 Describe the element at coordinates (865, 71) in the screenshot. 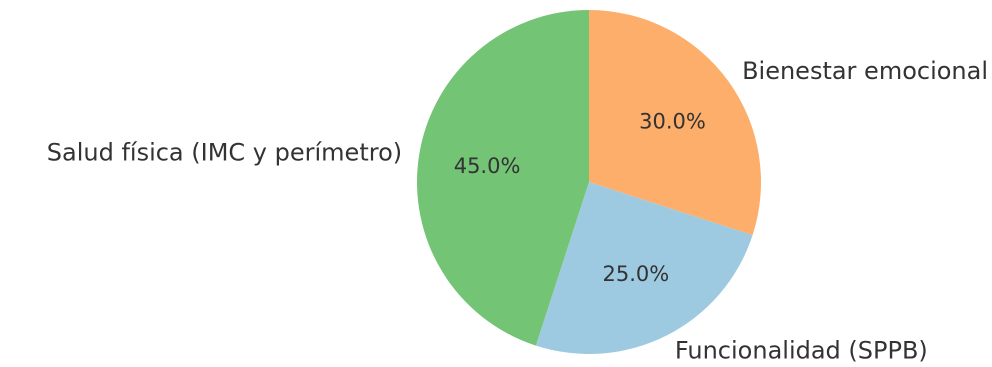

I see `category-label-bienestar-emocional: Bienestar emocional` at that location.